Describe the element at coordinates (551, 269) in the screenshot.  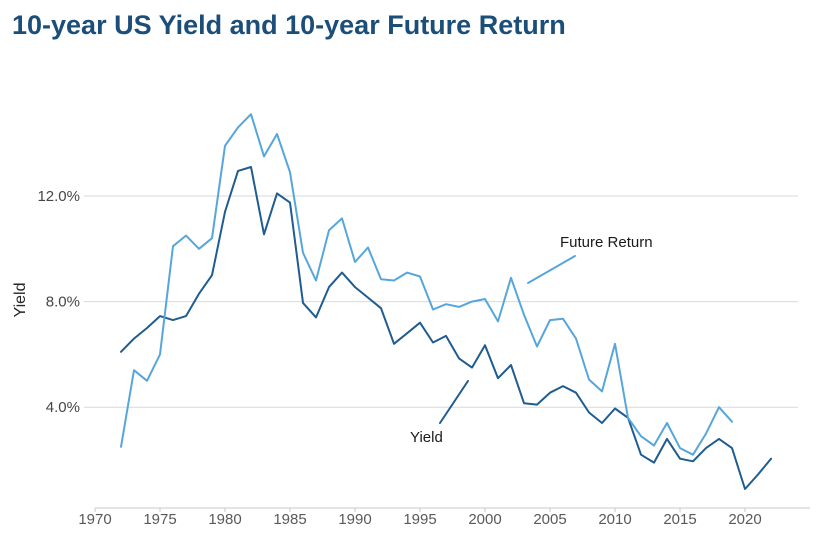
I see `future-return-callout-line` at that location.